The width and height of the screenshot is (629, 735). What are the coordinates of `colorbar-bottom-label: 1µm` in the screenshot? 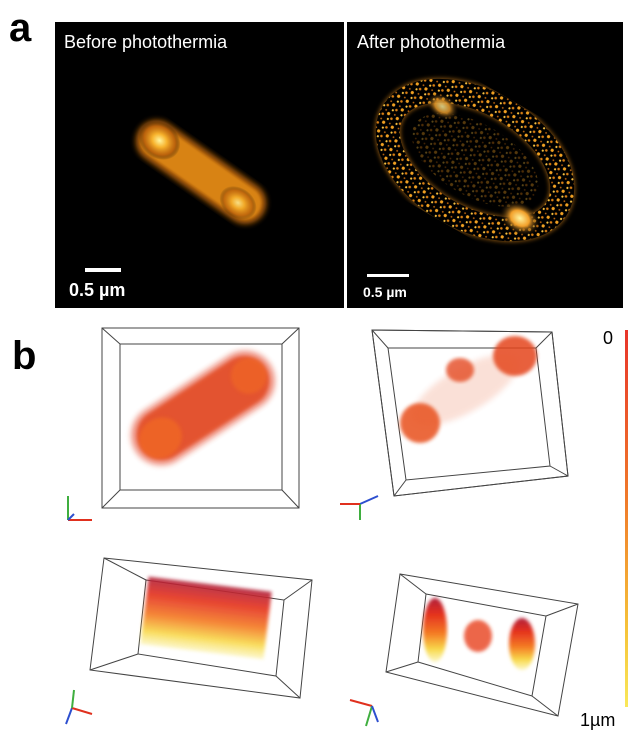 It's located at (598, 720).